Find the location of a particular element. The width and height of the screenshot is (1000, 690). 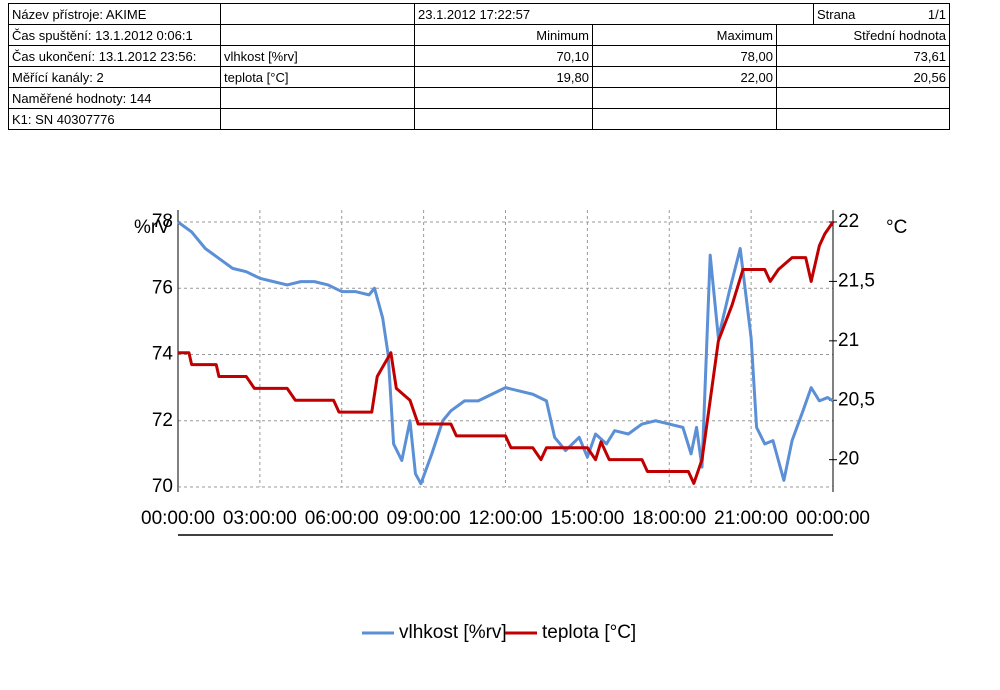

x-tick-label: 21:00:00 is located at coordinates (751, 518).